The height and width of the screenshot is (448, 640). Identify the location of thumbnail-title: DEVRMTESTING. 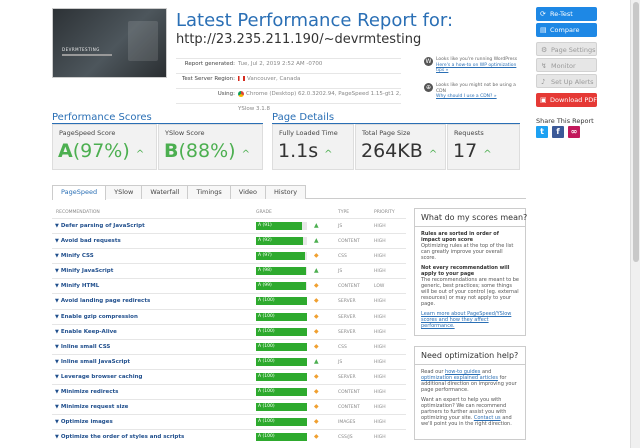
(81, 49).